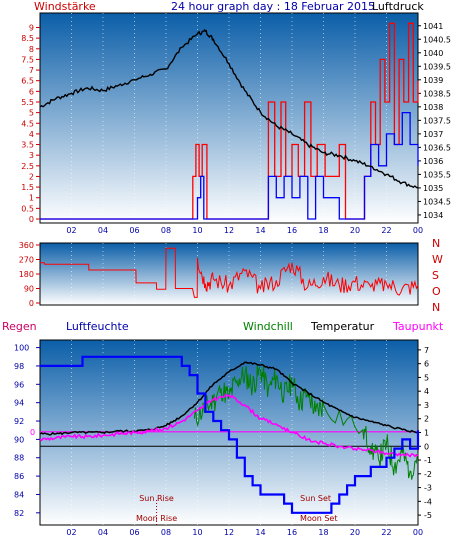 The image size is (470, 555). Describe the element at coordinates (426, 391) in the screenshot. I see `temperature-ytick-label: 4` at that location.